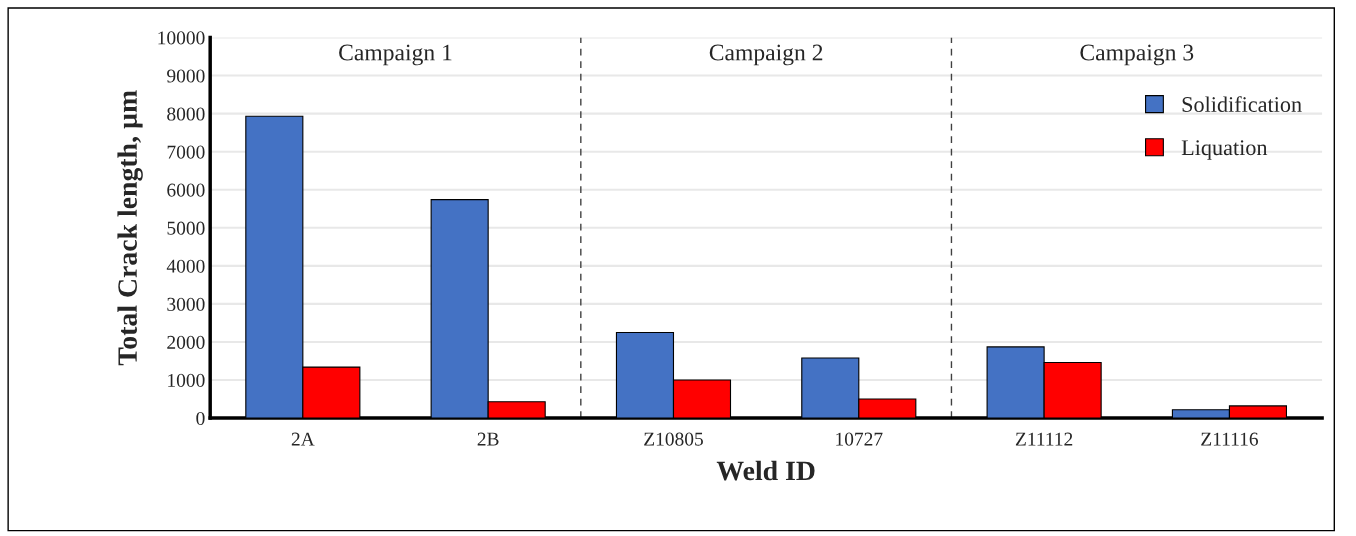 This screenshot has height=536, width=1356. What do you see at coordinates (1230, 439) in the screenshot?
I see `x-tick-label: Z11116` at bounding box center [1230, 439].